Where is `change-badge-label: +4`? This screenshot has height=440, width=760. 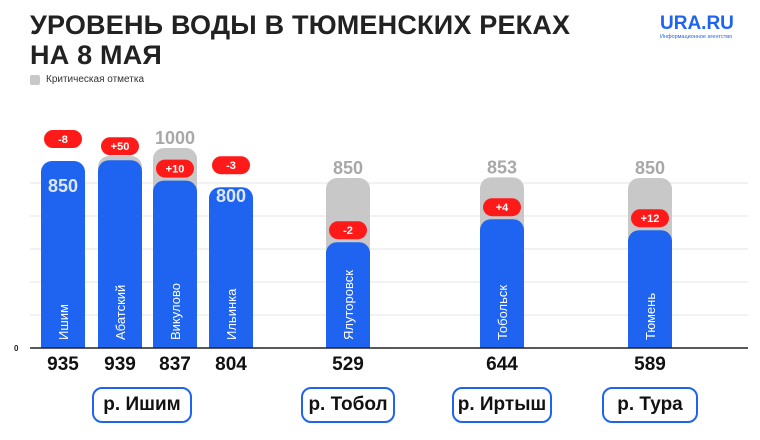
change-badge-label: +4 is located at coordinates (502, 208).